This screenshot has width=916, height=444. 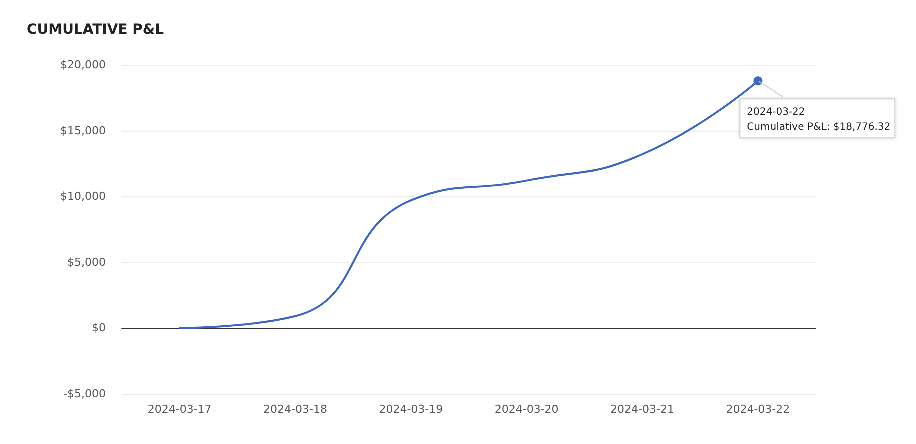 What do you see at coordinates (411, 409) in the screenshot?
I see `x-tick-label: 2024-03-19` at bounding box center [411, 409].